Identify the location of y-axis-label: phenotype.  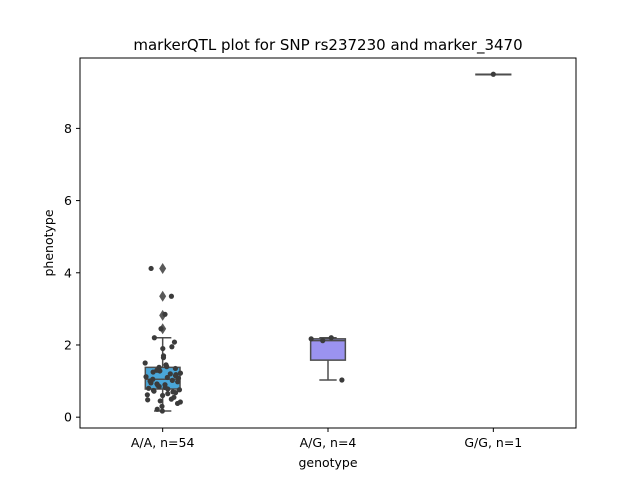
(48, 242).